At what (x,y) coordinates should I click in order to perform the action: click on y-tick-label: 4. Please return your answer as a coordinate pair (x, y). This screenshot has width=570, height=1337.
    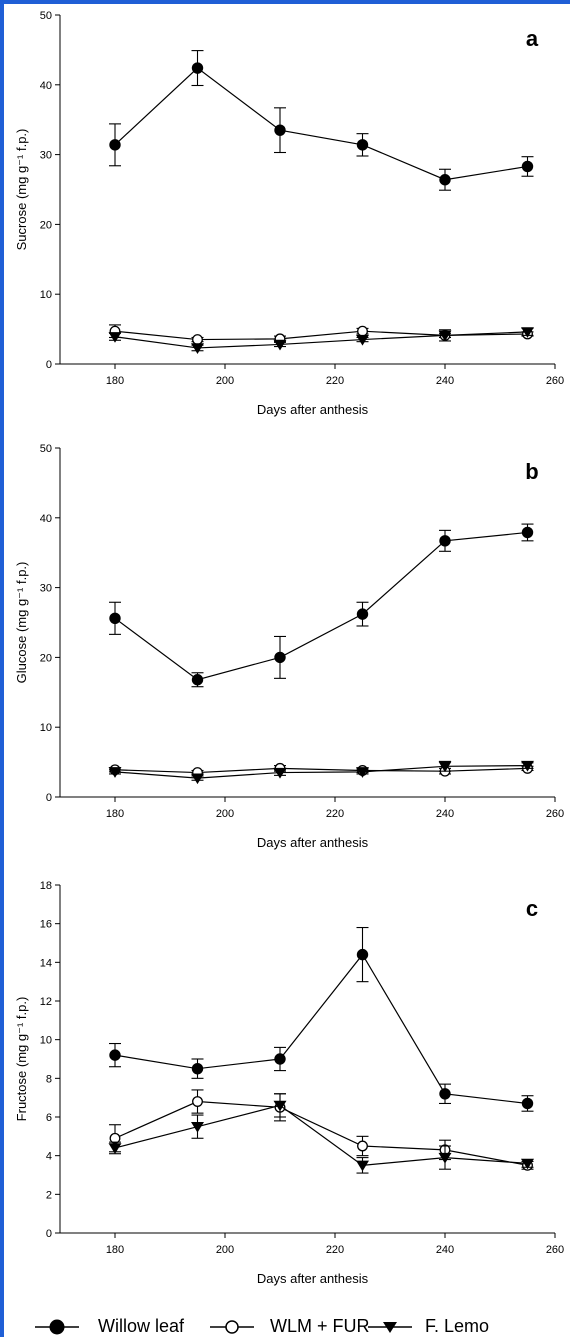
    Looking at the image, I should click on (49, 1157).